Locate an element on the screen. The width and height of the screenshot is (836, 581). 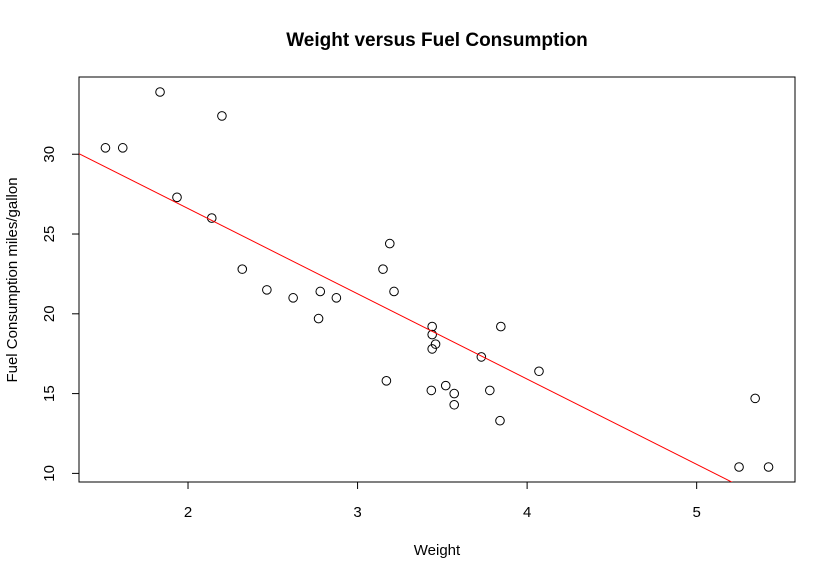
chart-title: Weight versus Fuel Consumption is located at coordinates (437, 40).